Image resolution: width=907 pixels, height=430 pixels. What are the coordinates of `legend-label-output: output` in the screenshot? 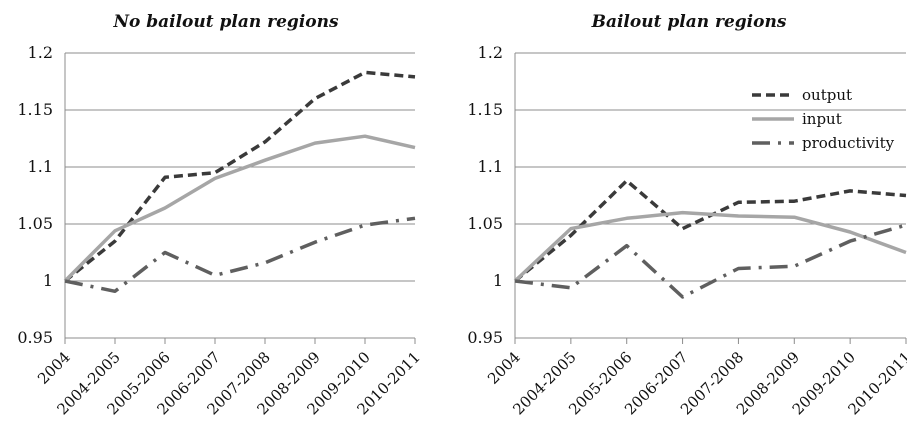 It's located at (827, 95).